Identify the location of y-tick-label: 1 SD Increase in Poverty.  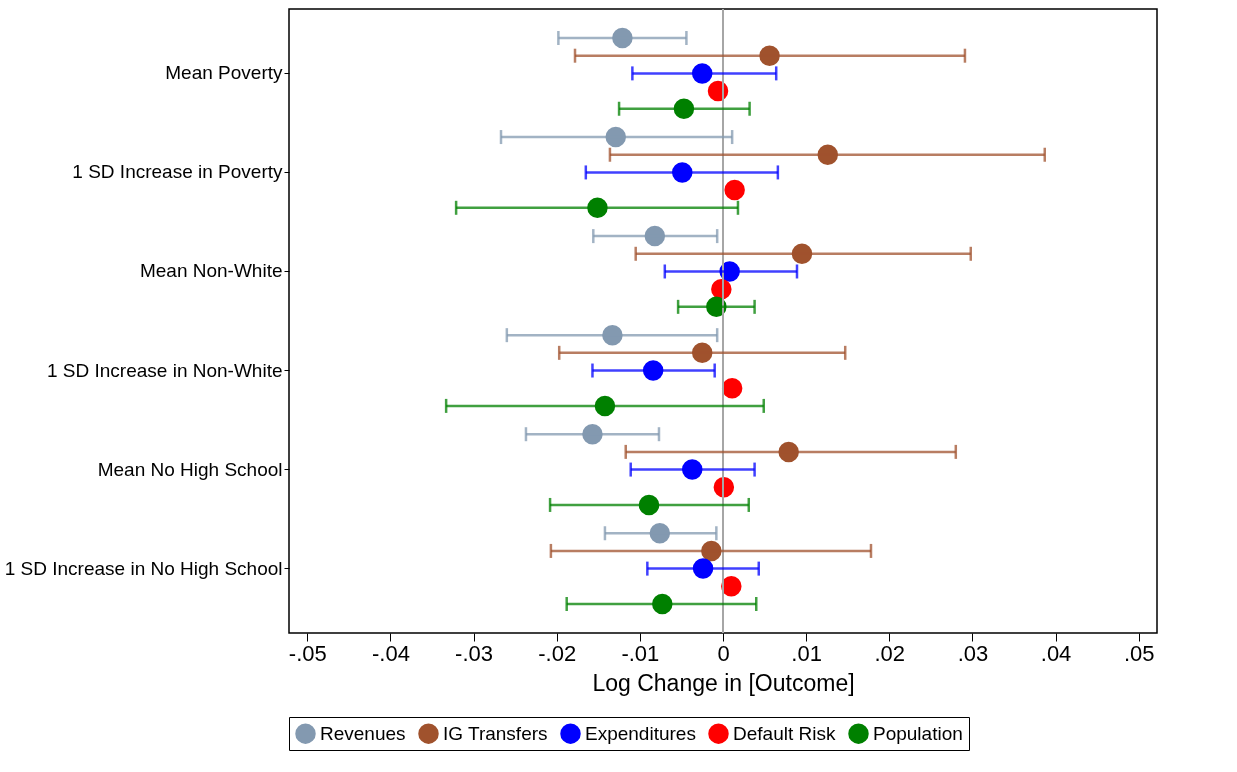
(177, 172).